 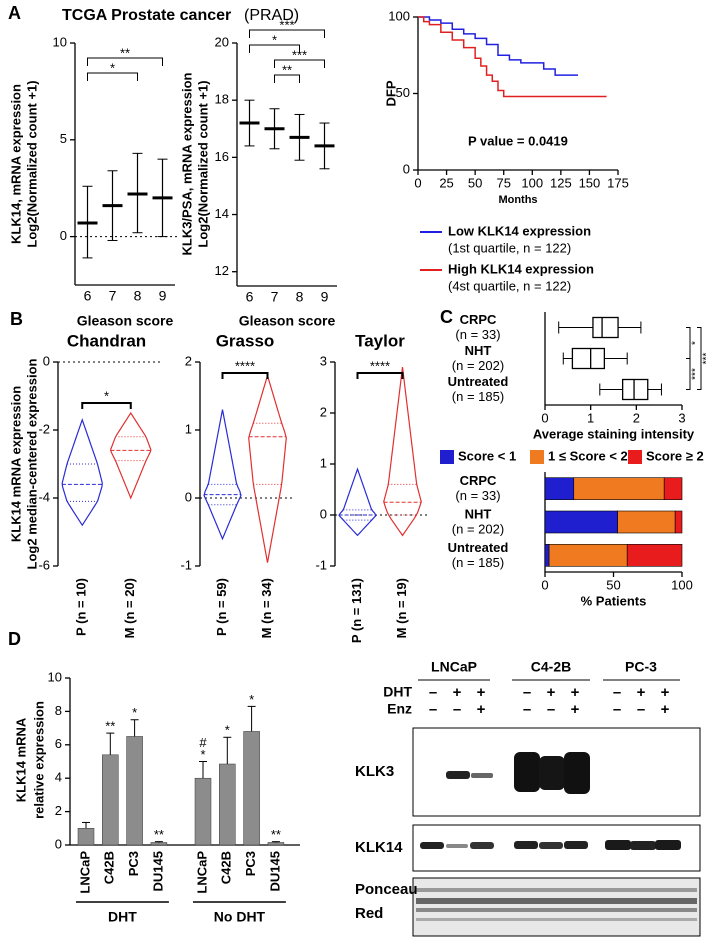 I want to click on x-tick-label: 100, so click(x=532, y=182).